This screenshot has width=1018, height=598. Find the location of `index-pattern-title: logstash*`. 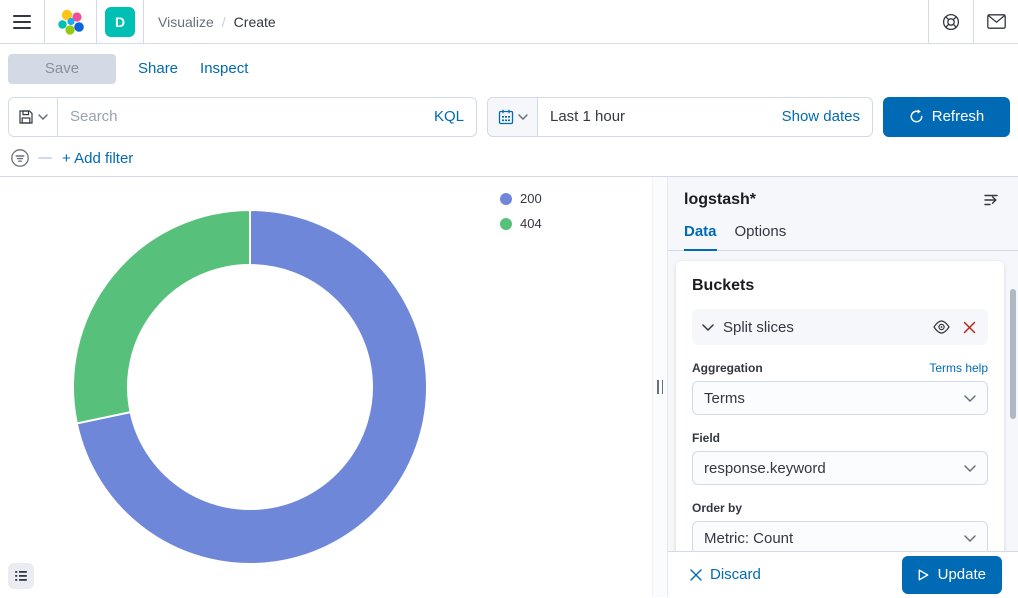

index-pattern-title: logstash* is located at coordinates (720, 199).